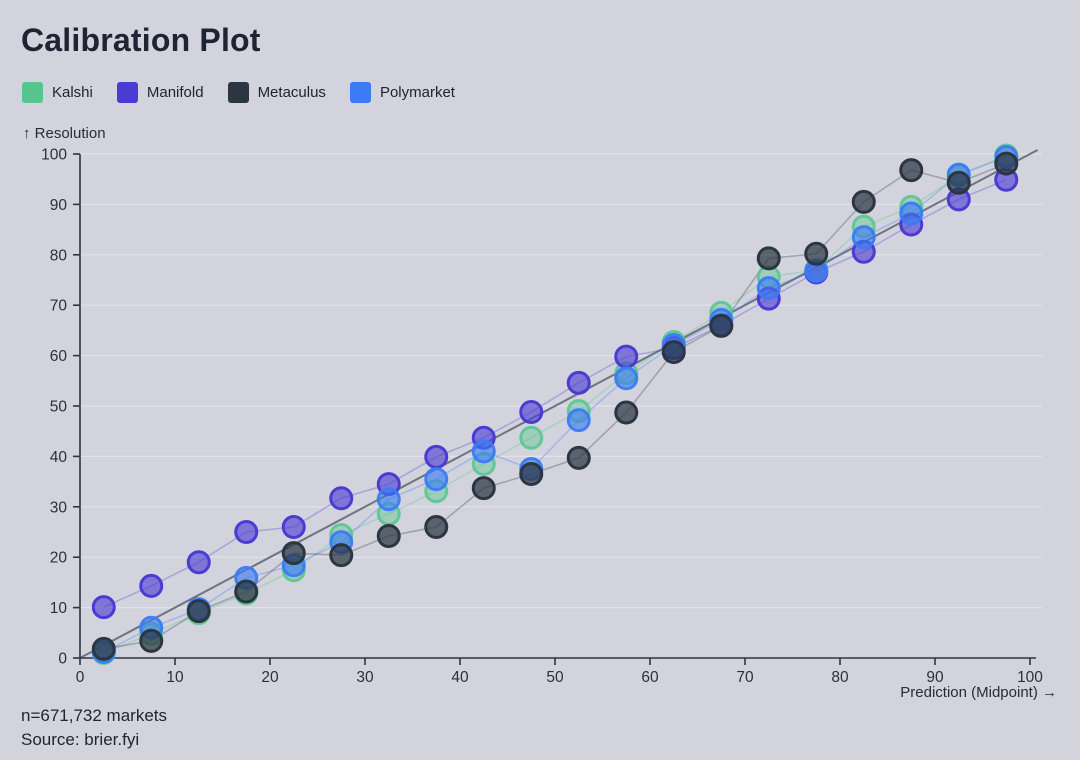 This screenshot has width=1080, height=760. Describe the element at coordinates (59, 255) in the screenshot. I see `y-tick-label: 80` at that location.